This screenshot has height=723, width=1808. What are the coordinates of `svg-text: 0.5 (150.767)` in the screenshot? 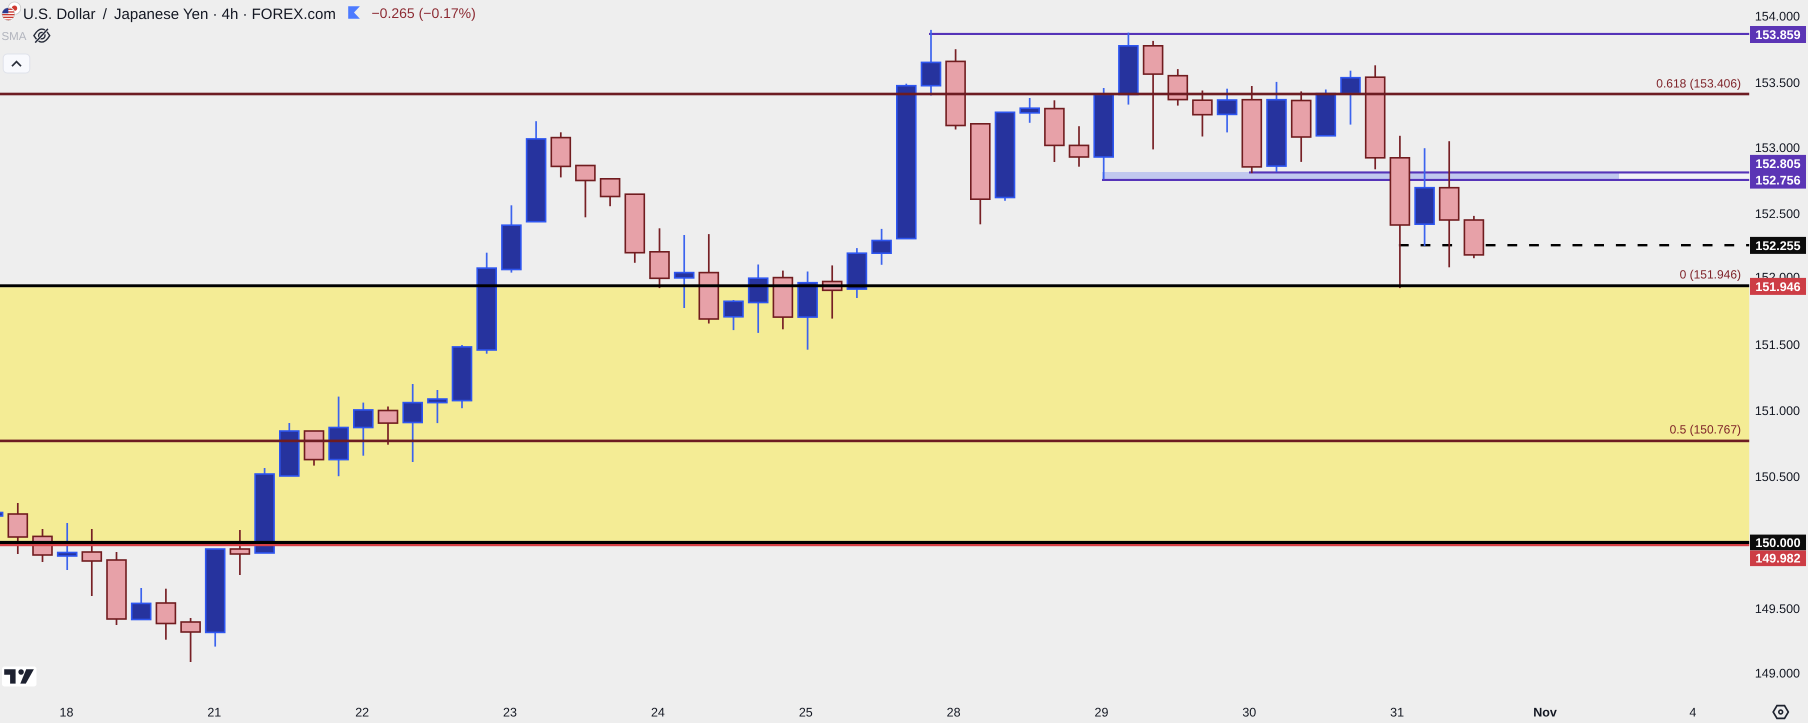 It's located at (1705, 430).